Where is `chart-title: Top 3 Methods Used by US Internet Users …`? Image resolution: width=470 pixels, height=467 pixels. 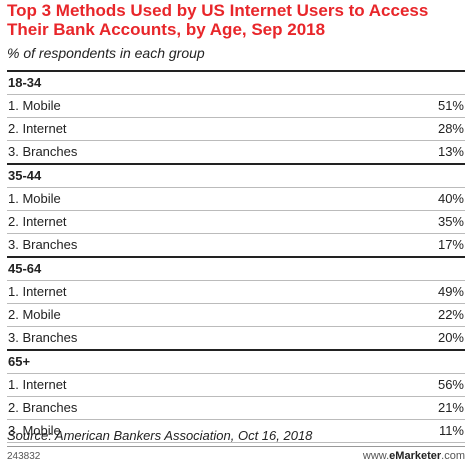
chart-title: Top 3 Methods Used by US Internet Users … is located at coordinates (218, 20).